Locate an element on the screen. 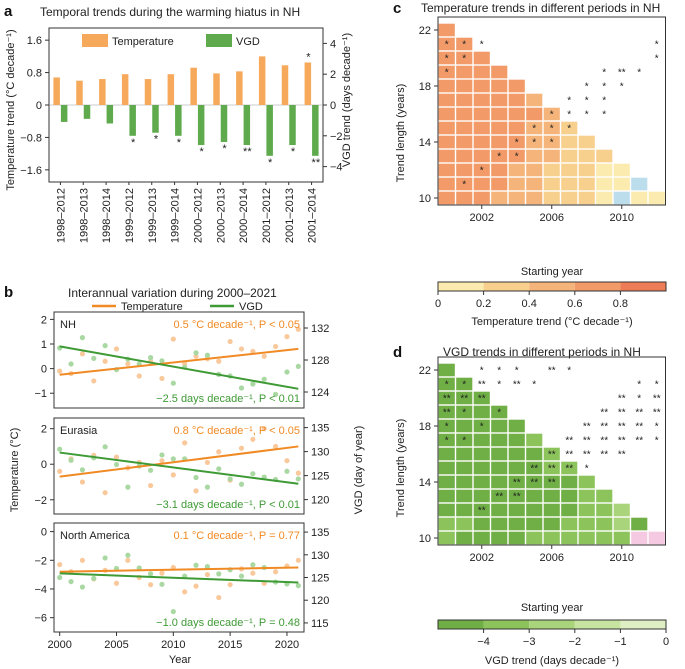  panel-d-ylabel: Trend length (years) is located at coordinates (401, 468).